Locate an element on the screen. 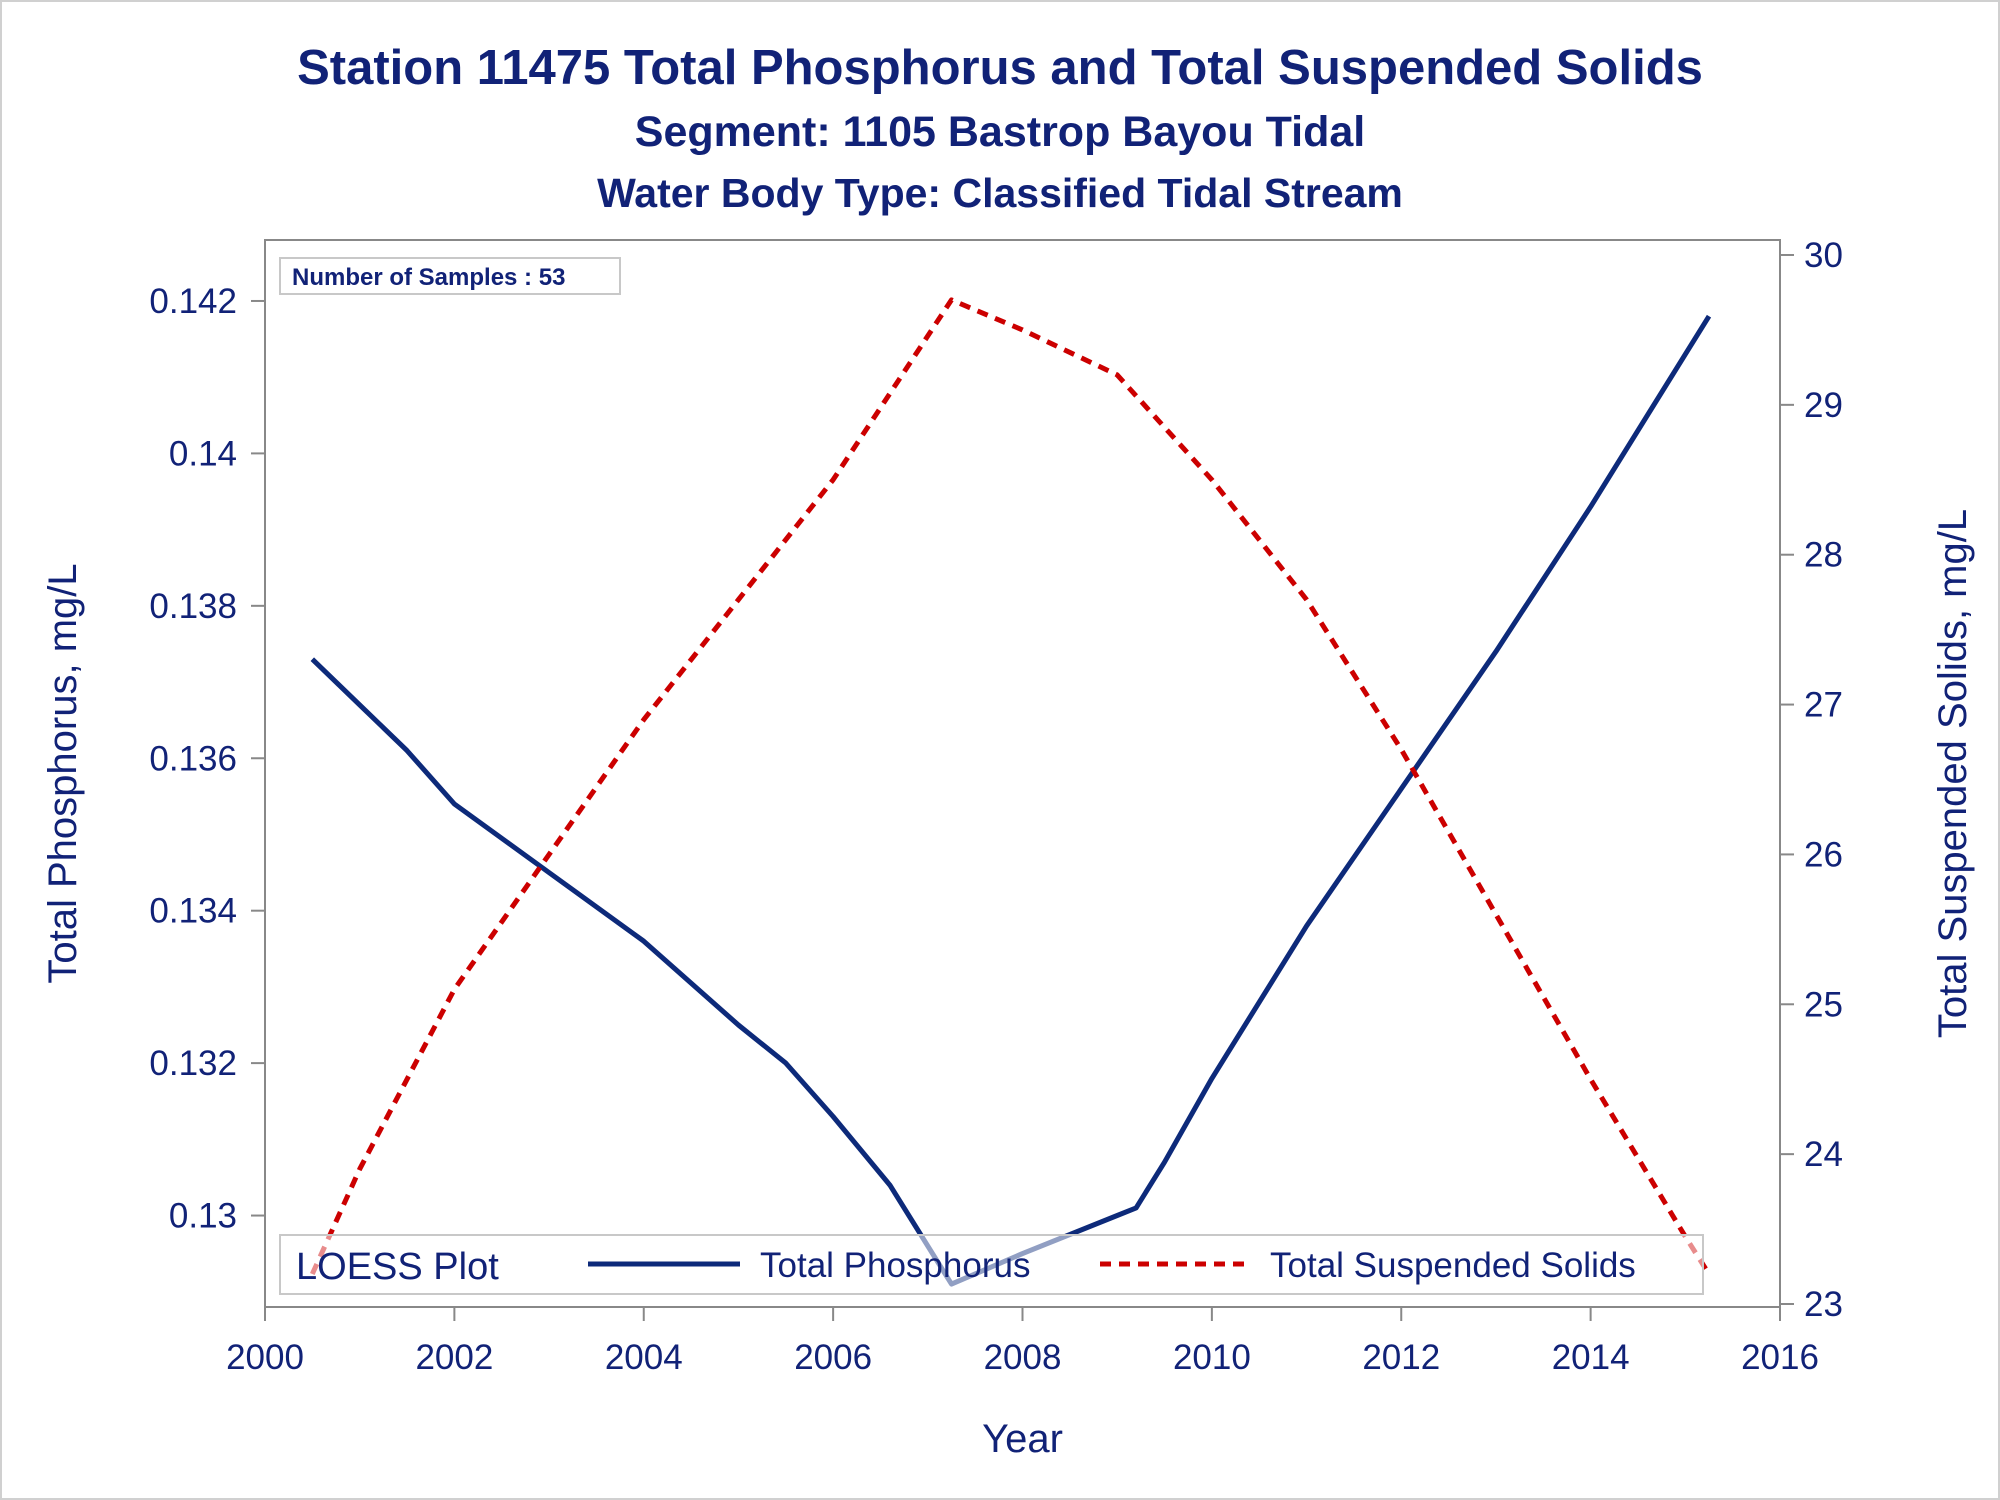 This screenshot has width=2000, height=1500. legend-label-phosphorus: Total Phosphorus is located at coordinates (895, 1265).